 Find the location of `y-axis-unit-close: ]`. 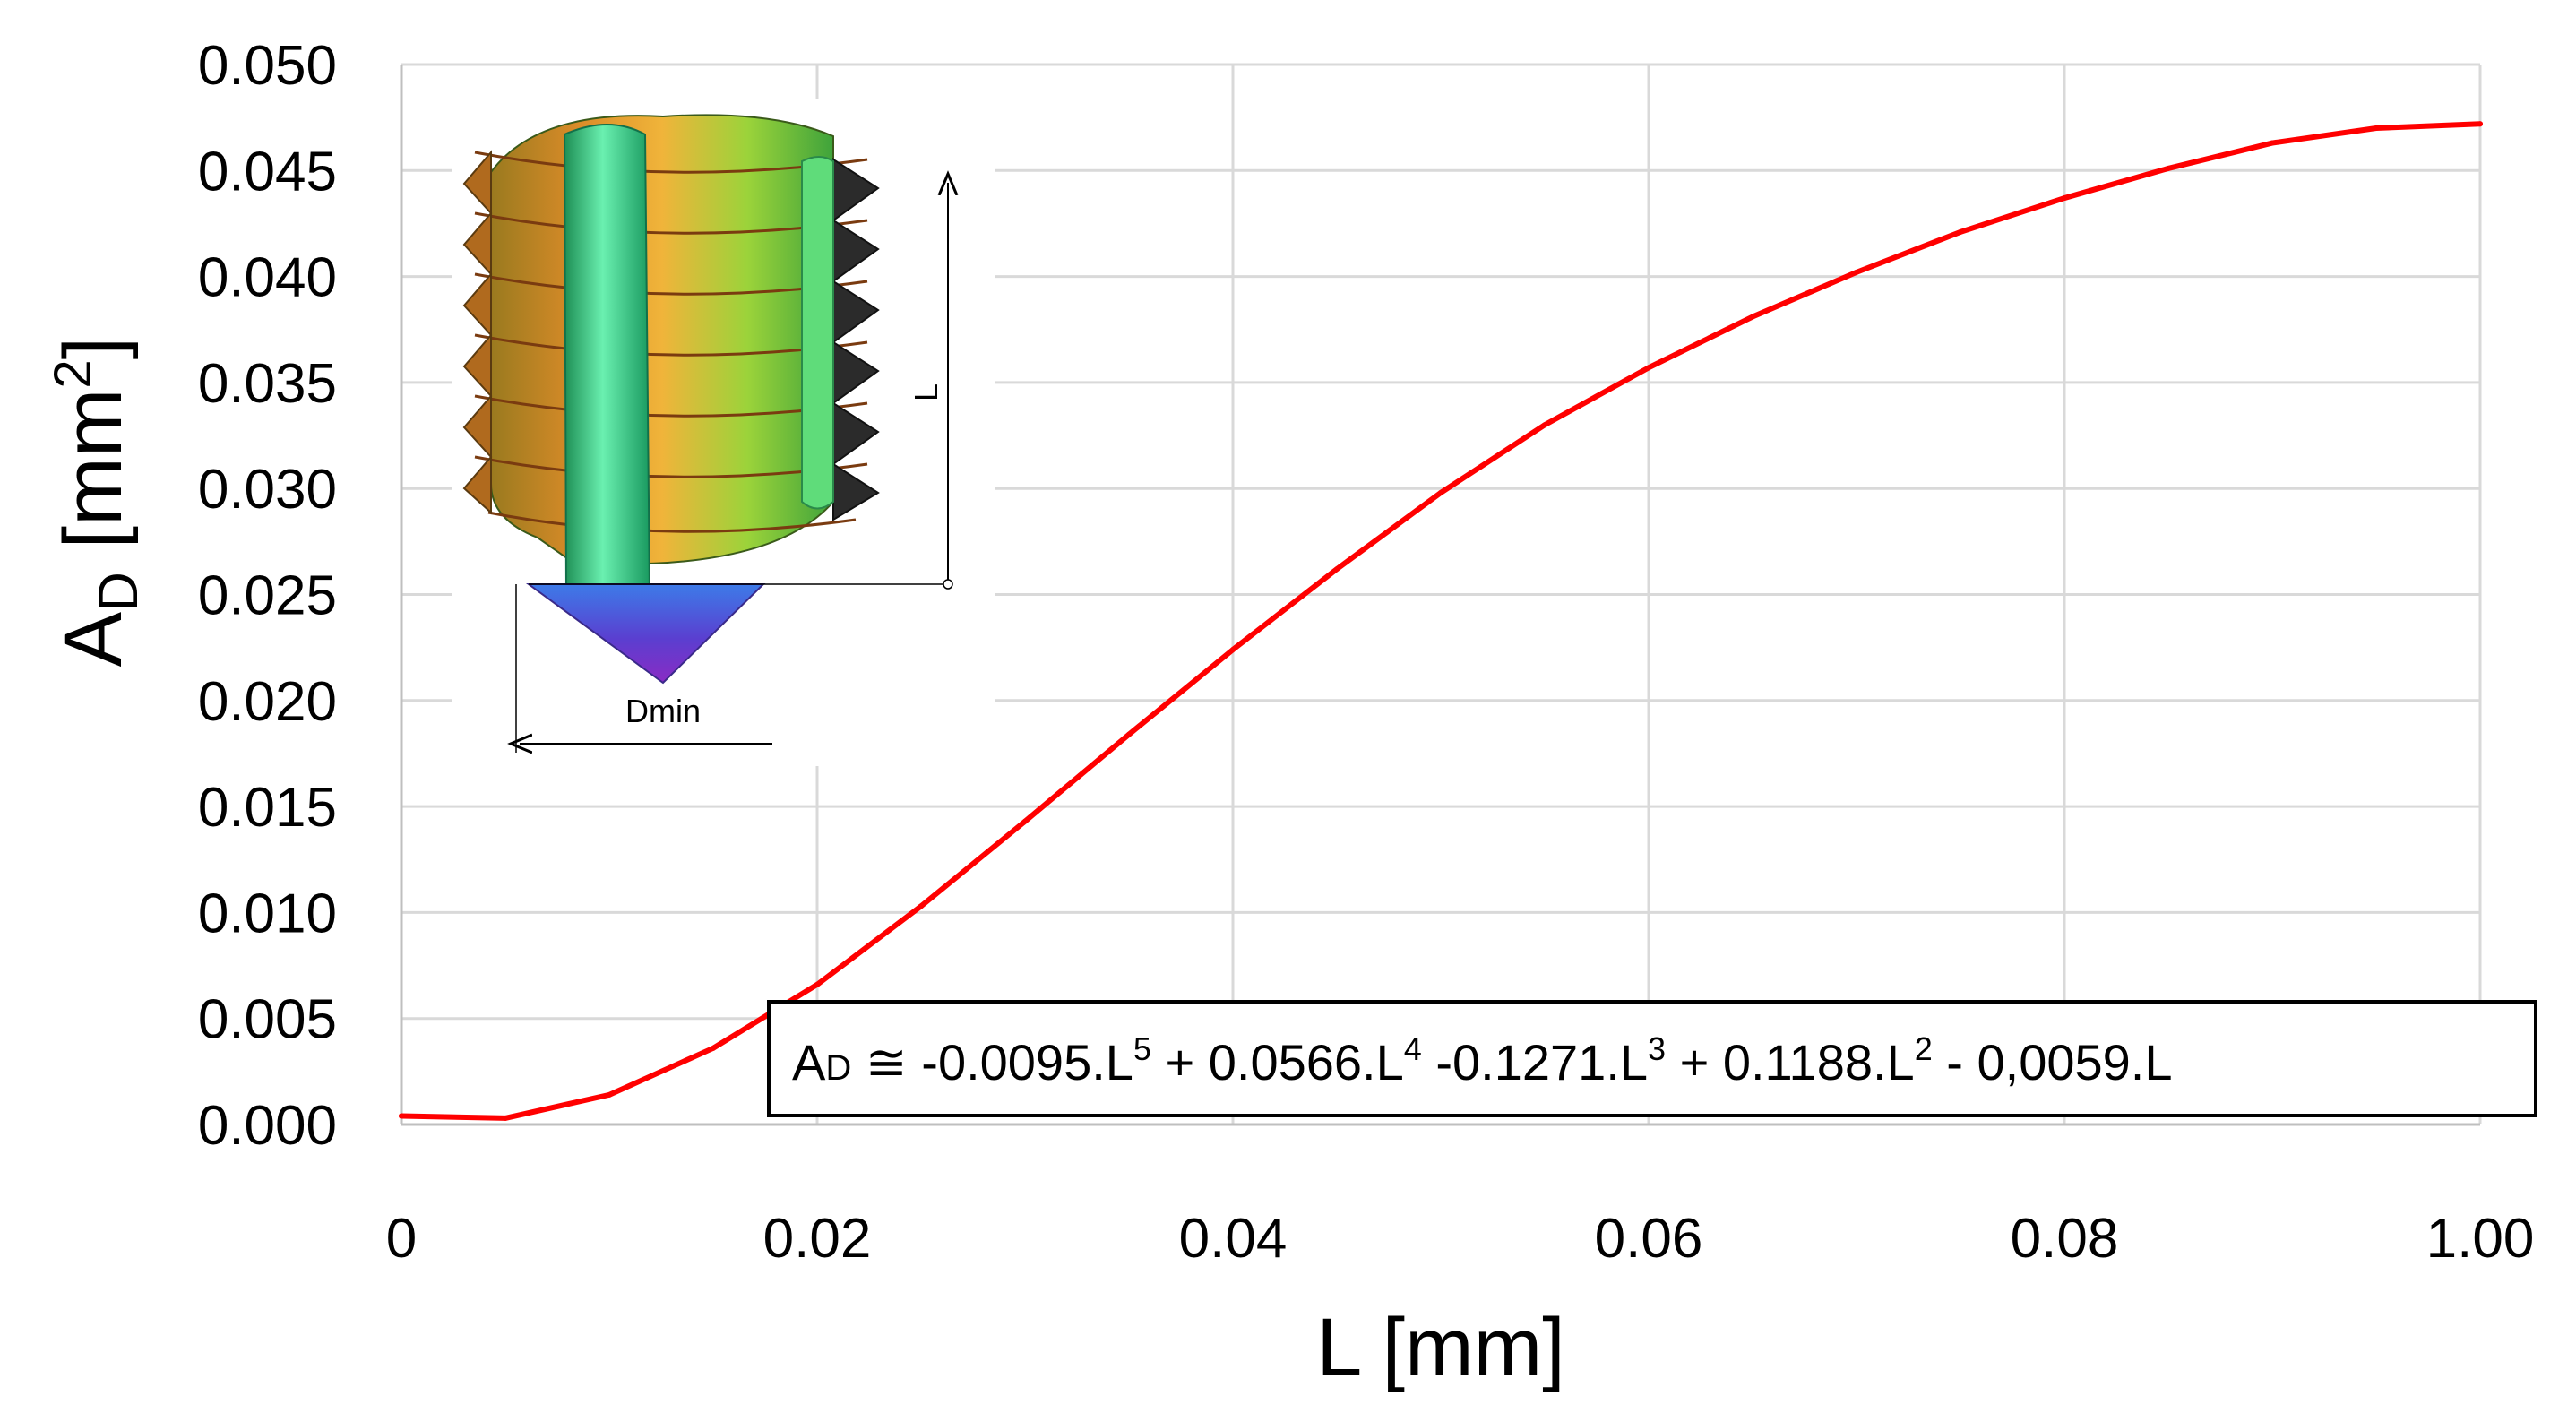

y-axis-unit-close: ] is located at coordinates (93, 348).